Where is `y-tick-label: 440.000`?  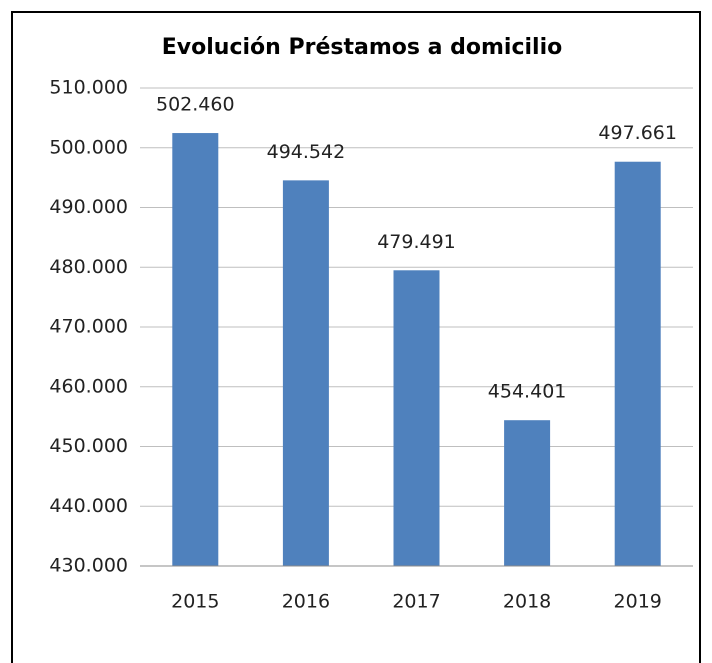 y-tick-label: 440.000 is located at coordinates (88, 506).